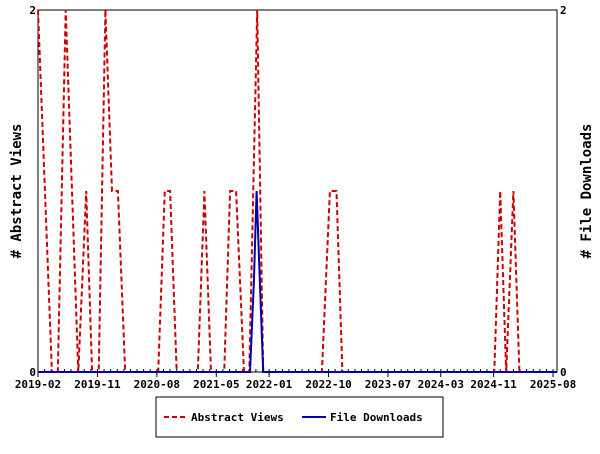 The height and width of the screenshot is (454, 600). Describe the element at coordinates (32, 10) in the screenshot. I see `y-tick-label: 2` at that location.